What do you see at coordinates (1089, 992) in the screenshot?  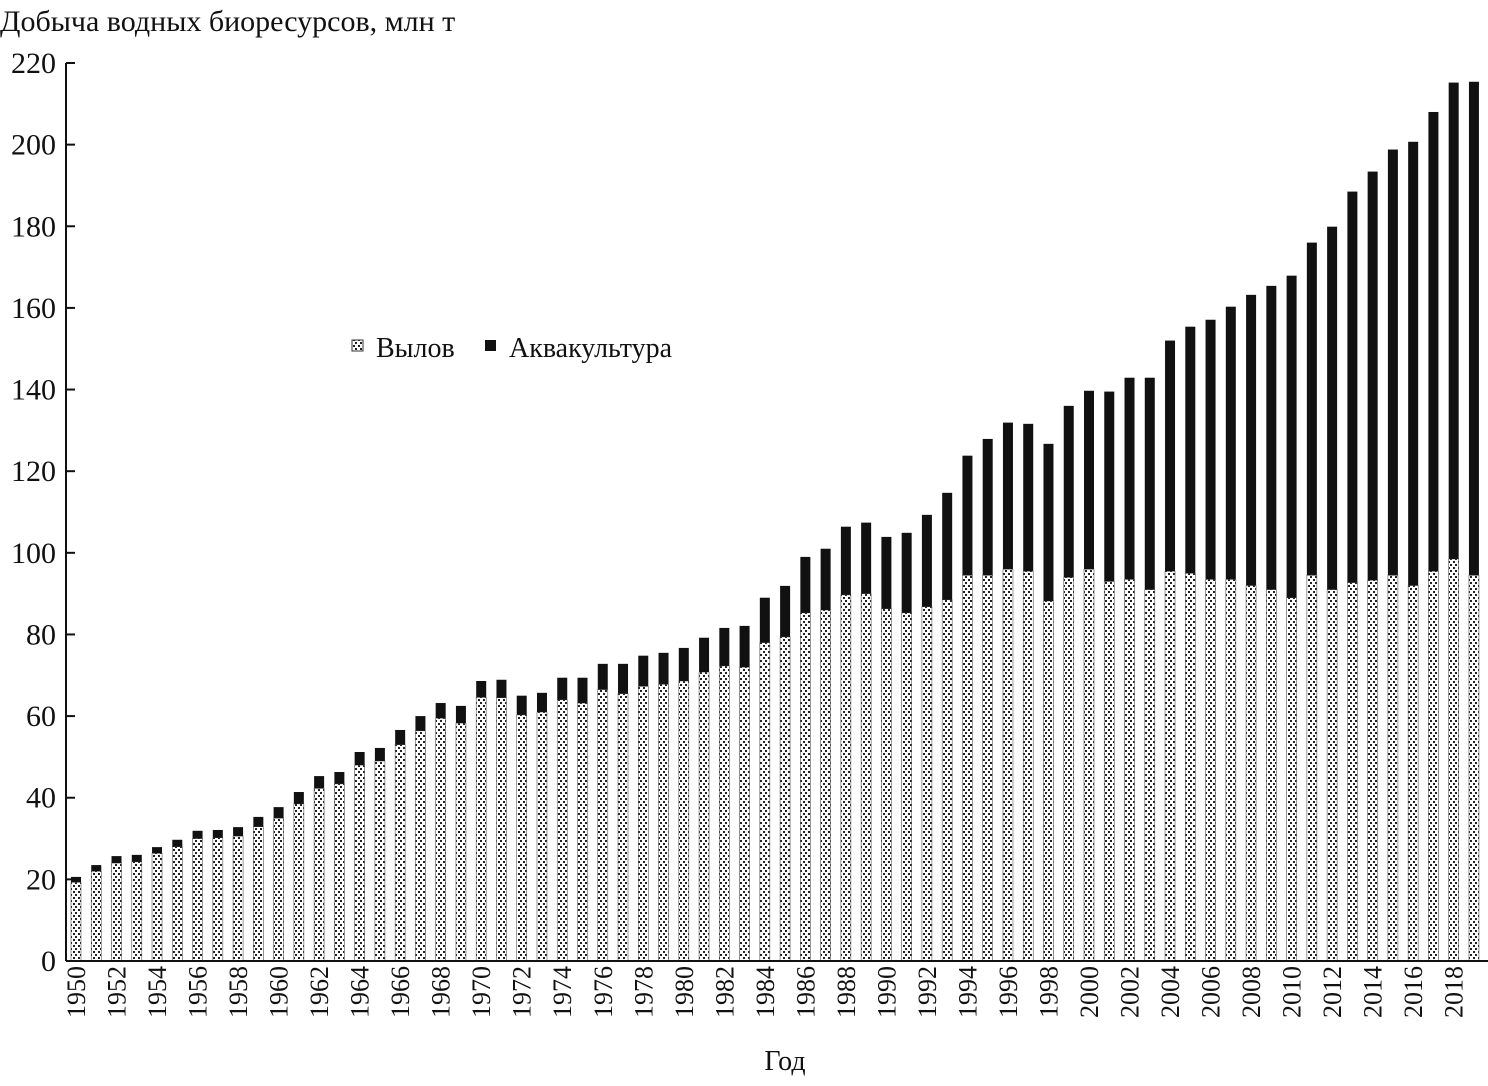 I see `x-tick-label: 2000` at bounding box center [1089, 992].